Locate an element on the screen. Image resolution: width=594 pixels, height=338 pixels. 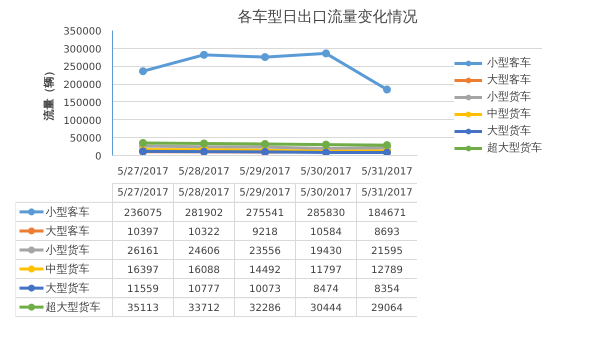
category-label: 5/29/2017 is located at coordinates (265, 192).